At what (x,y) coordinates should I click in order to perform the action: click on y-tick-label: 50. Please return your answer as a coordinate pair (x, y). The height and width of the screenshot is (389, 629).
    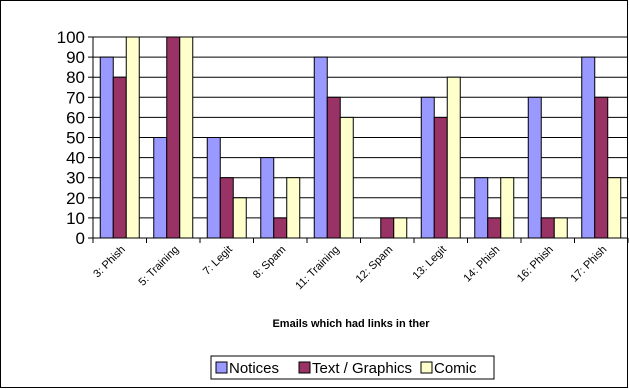
    Looking at the image, I should click on (75, 138).